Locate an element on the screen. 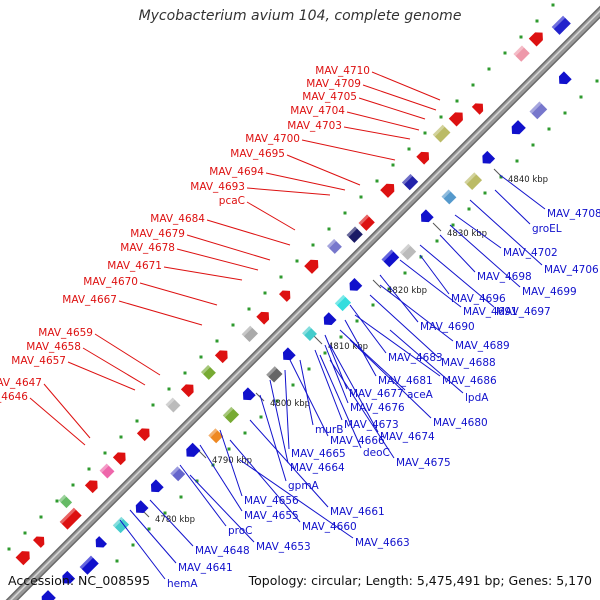 The width and height of the screenshot is (600, 600). forward-gene-label: MAV_4694 is located at coordinates (236, 172).